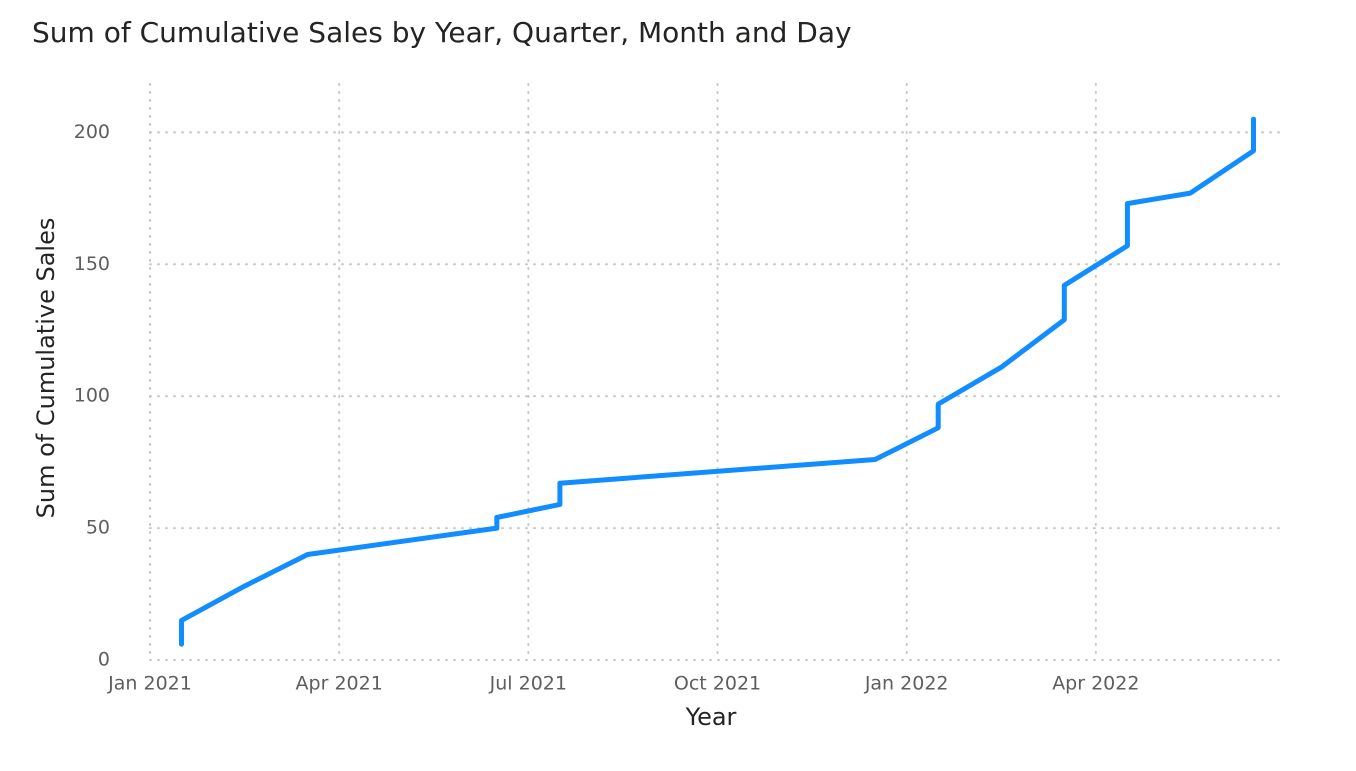 The height and width of the screenshot is (771, 1356). Describe the element at coordinates (149, 684) in the screenshot. I see `x-tick-label: Jan 2021` at that location.